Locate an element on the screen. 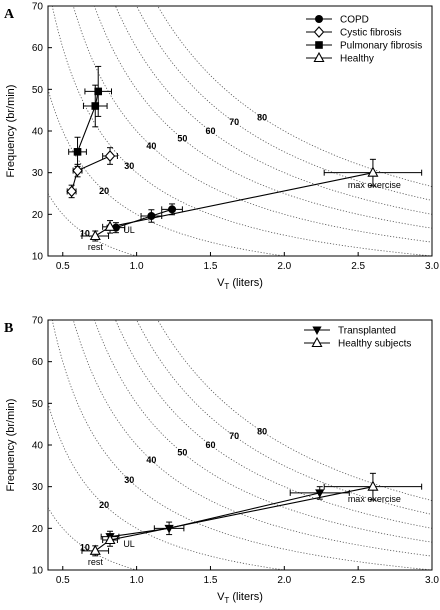 This screenshot has width=440, height=610. legend-label: Healthy is located at coordinates (357, 59).